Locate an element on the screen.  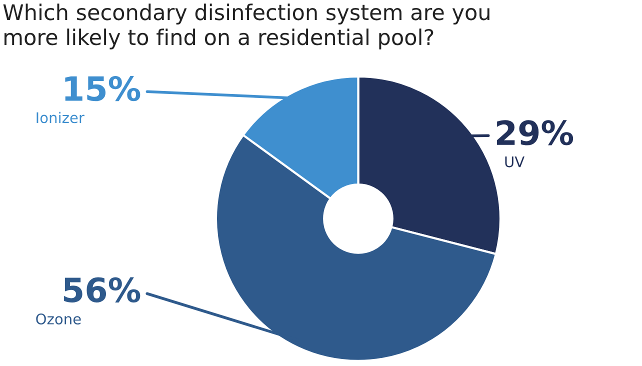
slice-label: Ionizer is located at coordinates (60, 118).